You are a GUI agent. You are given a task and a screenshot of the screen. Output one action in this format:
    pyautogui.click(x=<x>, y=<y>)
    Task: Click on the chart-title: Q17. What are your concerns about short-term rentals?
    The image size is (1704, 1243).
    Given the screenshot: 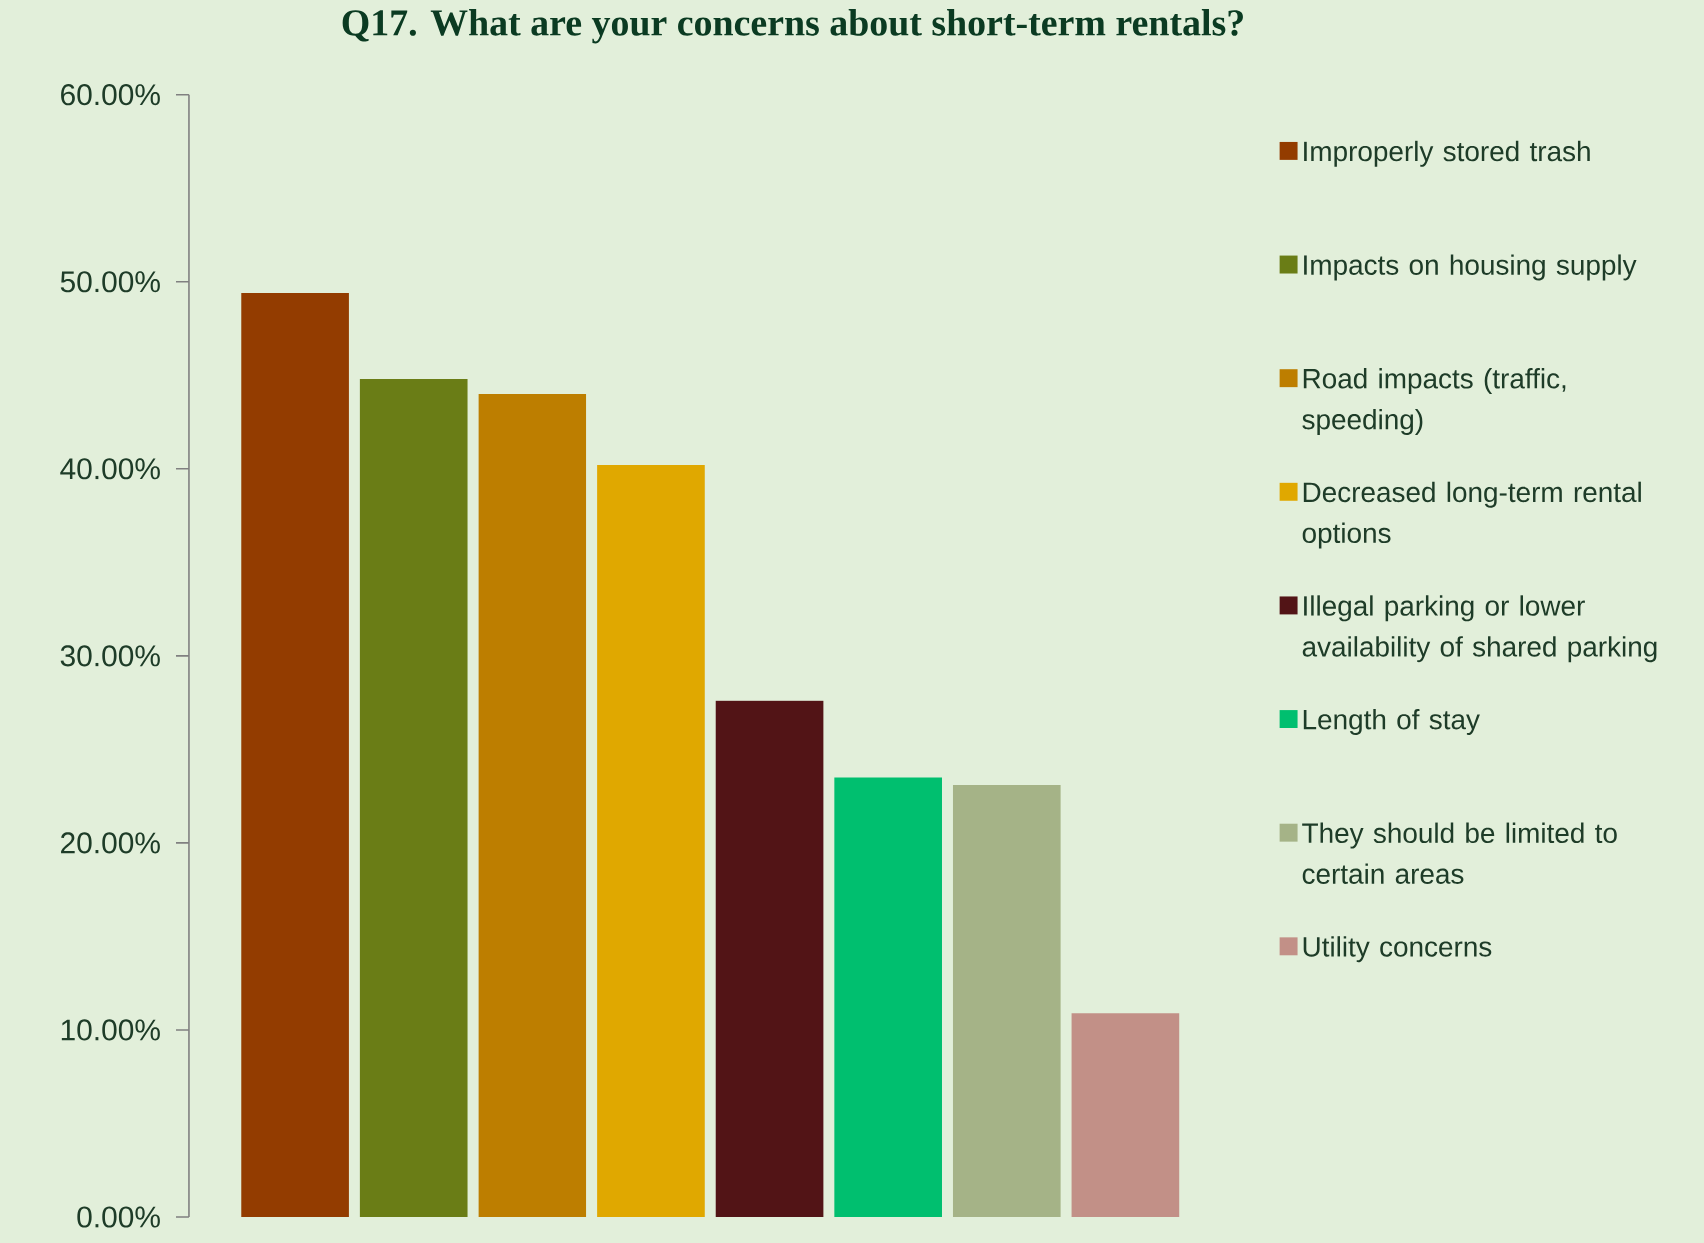 What is the action you would take?
    pyautogui.click(x=792, y=26)
    